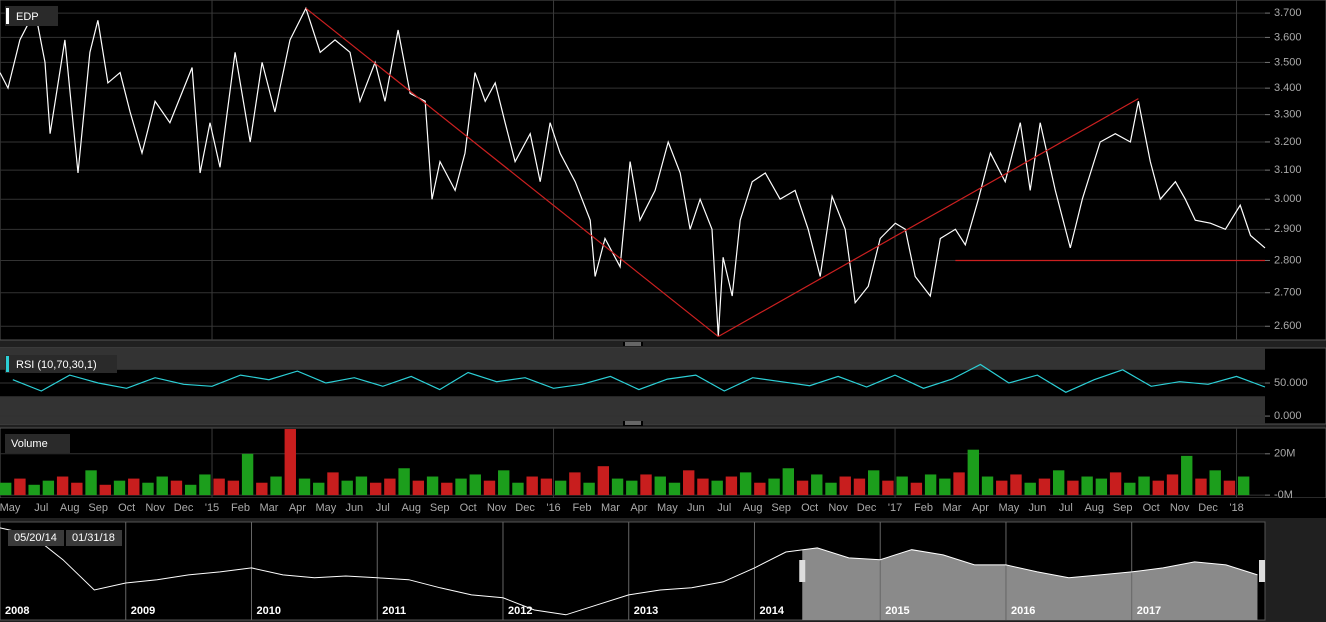 The image size is (1326, 622). Describe the element at coordinates (553, 508) in the screenshot. I see `x-tick-label: '16` at that location.